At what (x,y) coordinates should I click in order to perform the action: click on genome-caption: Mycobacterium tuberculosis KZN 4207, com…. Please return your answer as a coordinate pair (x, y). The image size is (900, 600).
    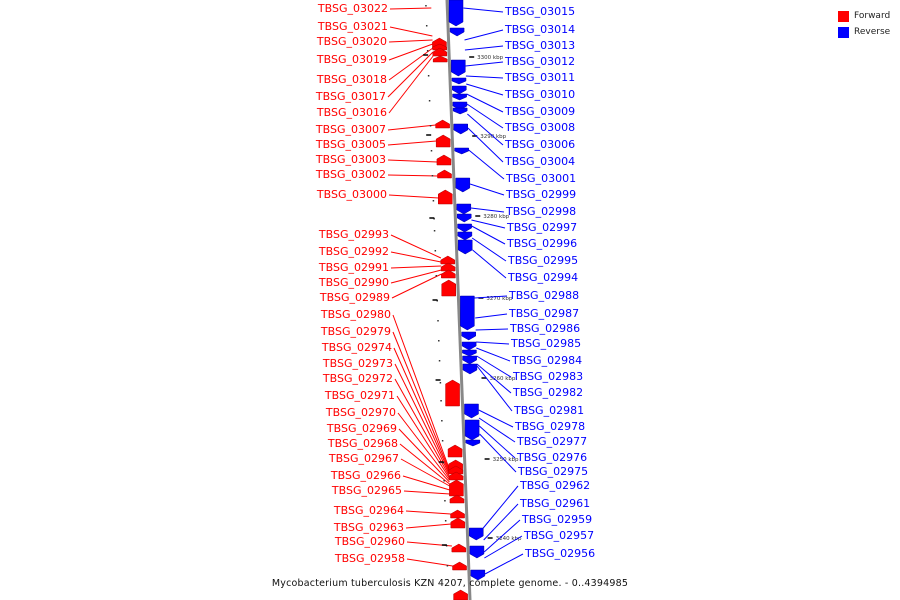
    Looking at the image, I should click on (450, 583).